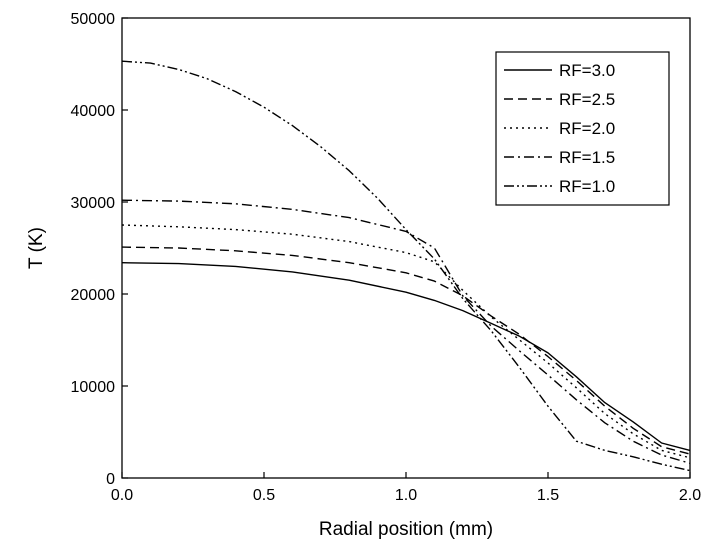 The width and height of the screenshot is (704, 546). Describe the element at coordinates (587, 70) in the screenshot. I see `legend-label-0: RF=3.0` at that location.